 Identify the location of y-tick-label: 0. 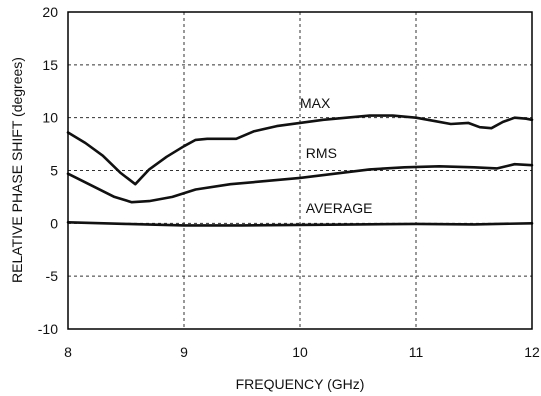
(54, 223).